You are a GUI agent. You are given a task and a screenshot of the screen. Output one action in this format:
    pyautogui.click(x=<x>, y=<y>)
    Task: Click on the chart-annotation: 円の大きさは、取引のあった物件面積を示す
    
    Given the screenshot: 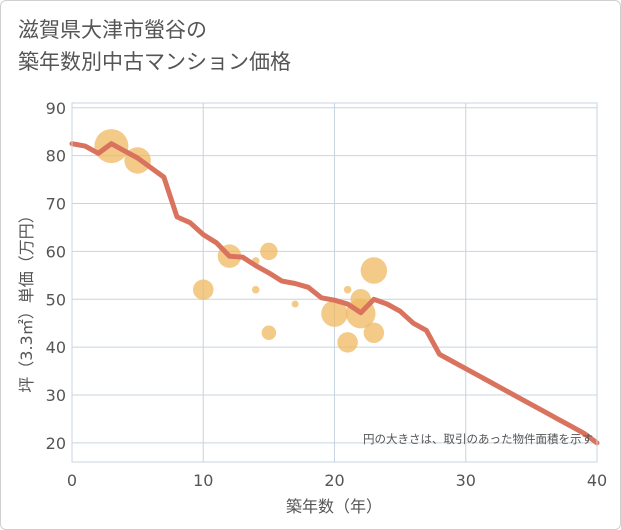 What is the action you would take?
    pyautogui.click(x=478, y=439)
    